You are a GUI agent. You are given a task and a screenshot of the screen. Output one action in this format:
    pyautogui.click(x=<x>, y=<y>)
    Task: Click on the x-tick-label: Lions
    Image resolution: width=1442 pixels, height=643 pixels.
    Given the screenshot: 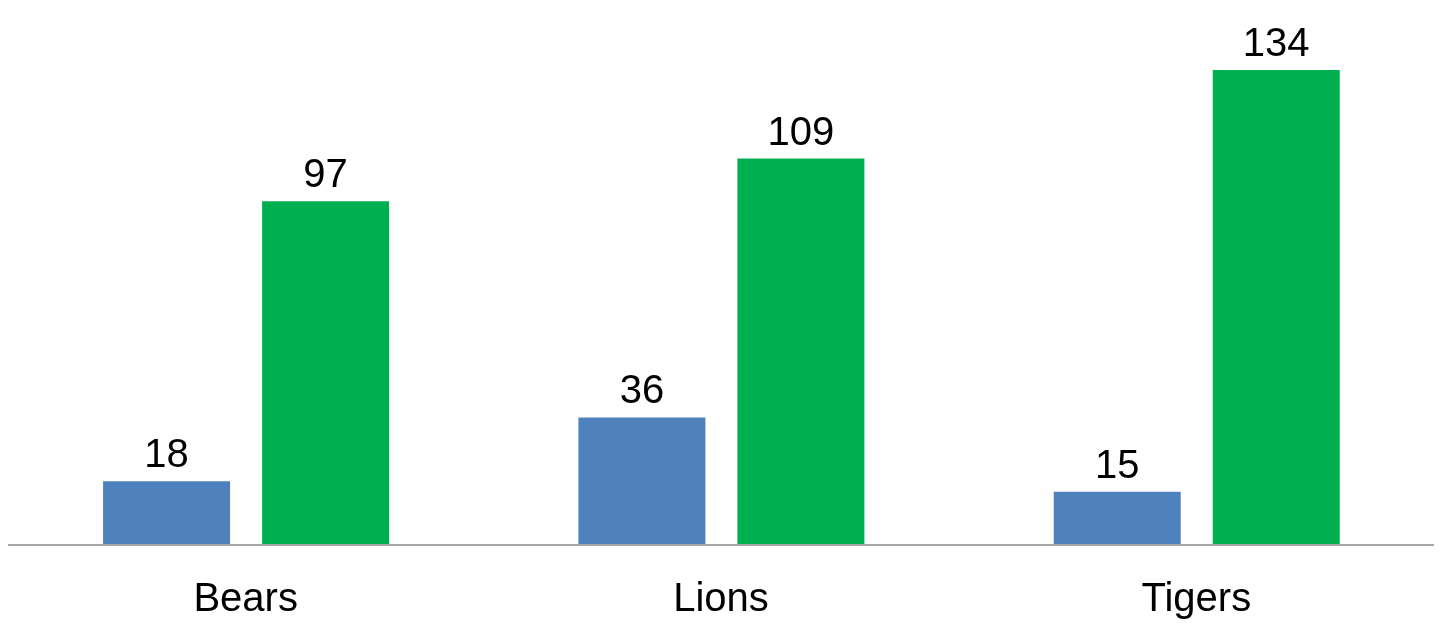 What is the action you would take?
    pyautogui.click(x=721, y=597)
    